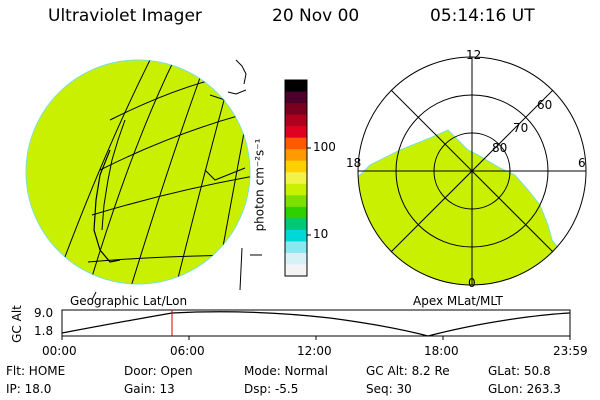 The width and height of the screenshot is (600, 400). Describe the element at coordinates (441, 351) in the screenshot. I see `time-tick-18: 18:00` at that location.